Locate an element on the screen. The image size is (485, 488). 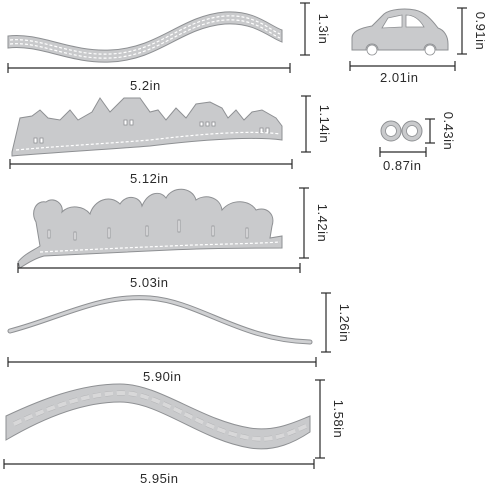
village-strip-die is located at coordinates (147, 127).